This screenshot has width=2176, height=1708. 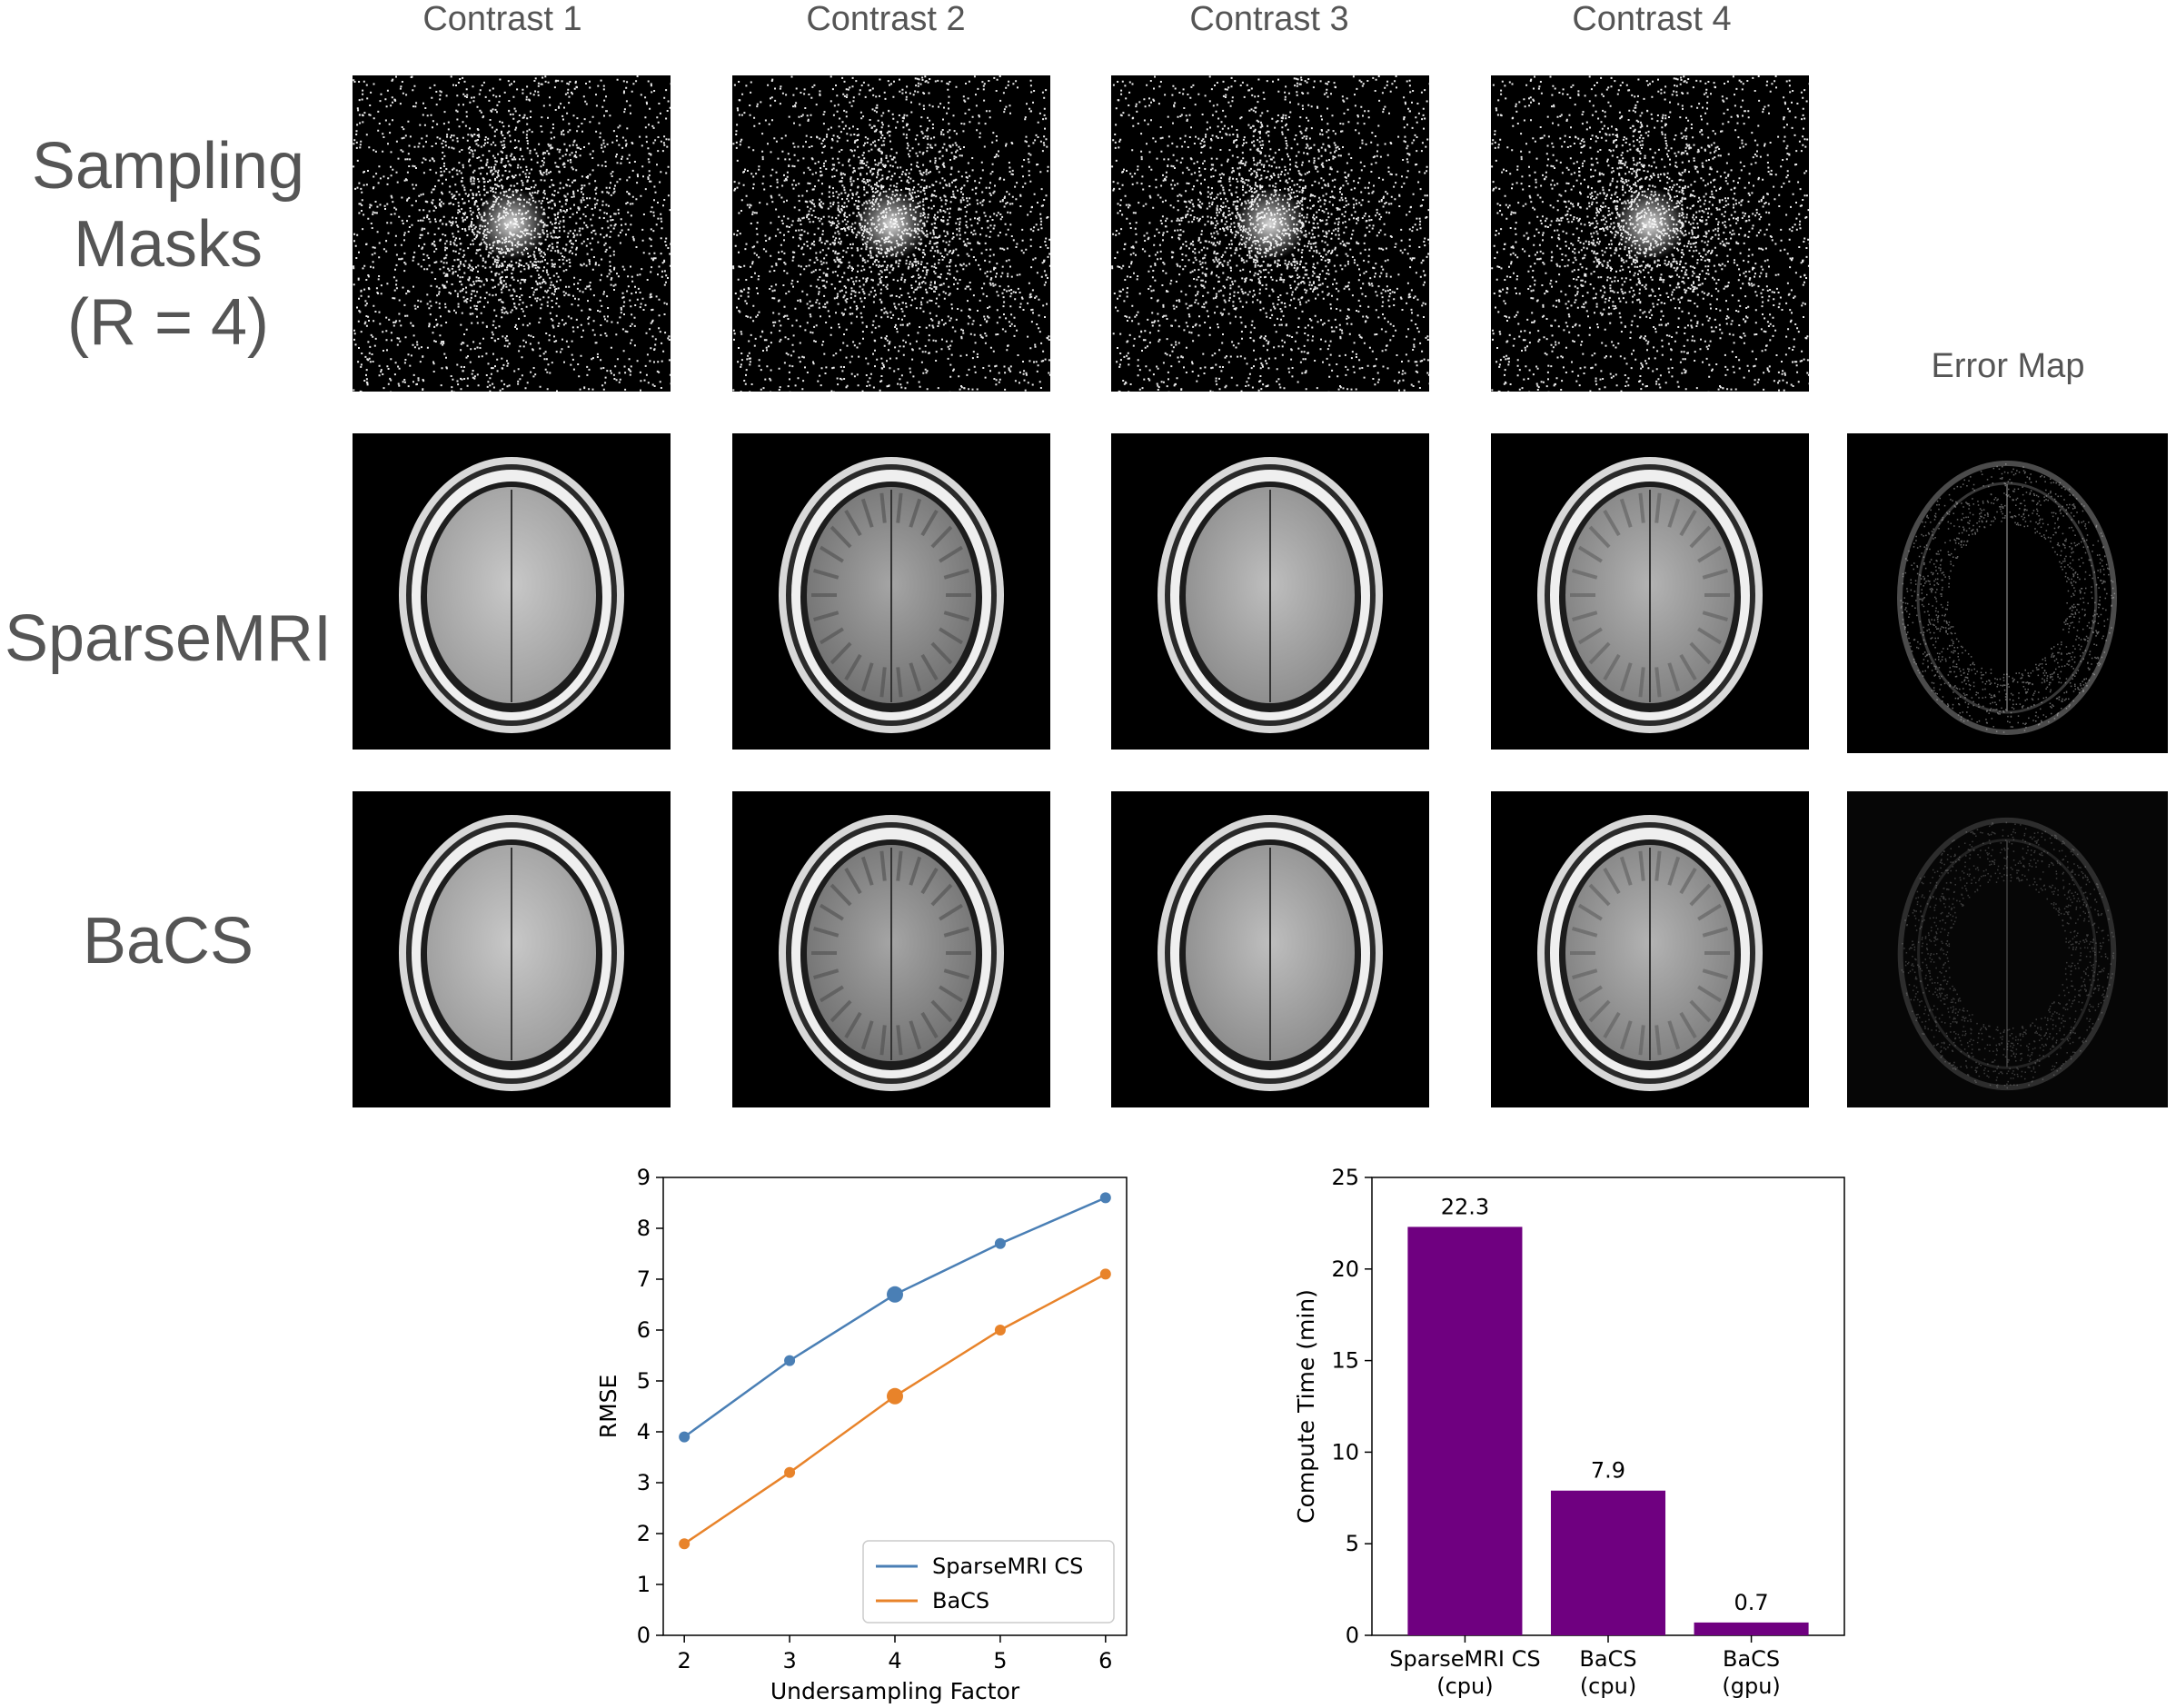 I want to click on y-tick-label: 15, so click(x=1345, y=1361).